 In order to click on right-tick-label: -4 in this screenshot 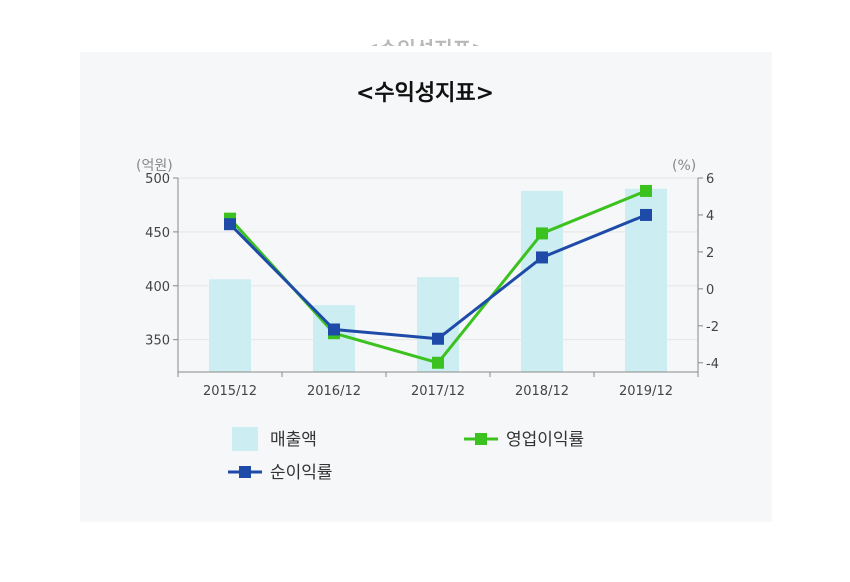, I will do `click(712, 364)`.